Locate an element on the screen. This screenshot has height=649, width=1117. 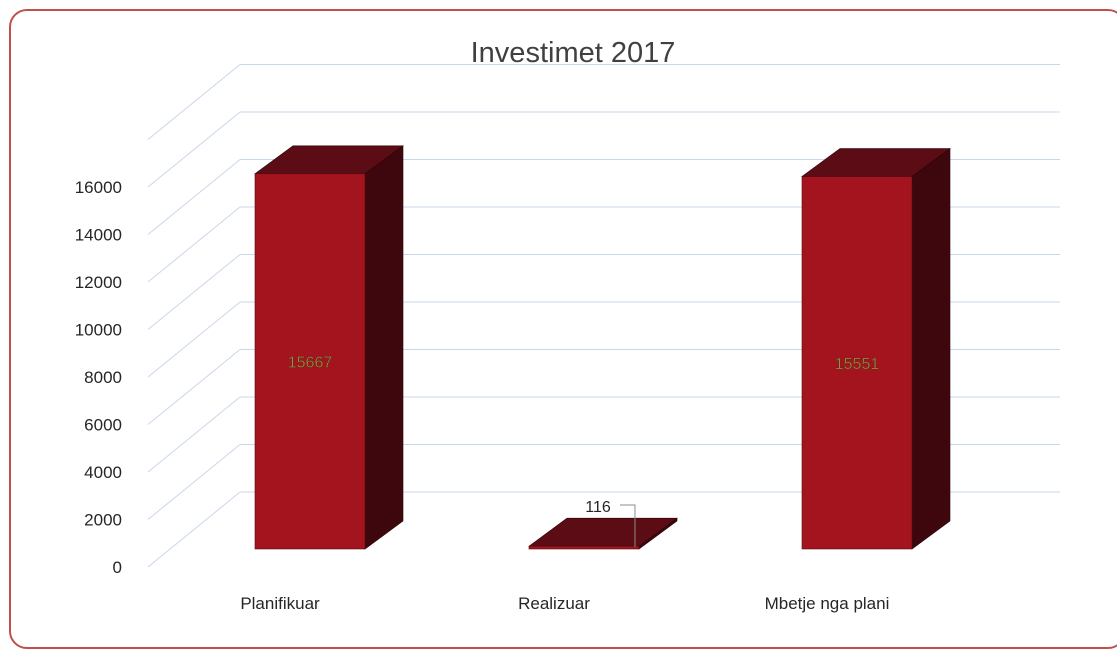
category-label: Realizuar is located at coordinates (554, 603).